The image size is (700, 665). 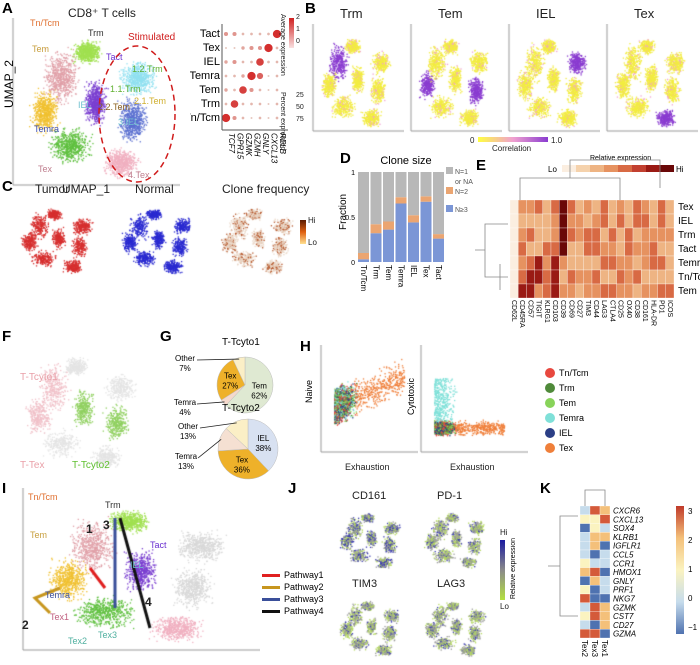 I want to click on legend-item: Temra, so click(x=564, y=418).